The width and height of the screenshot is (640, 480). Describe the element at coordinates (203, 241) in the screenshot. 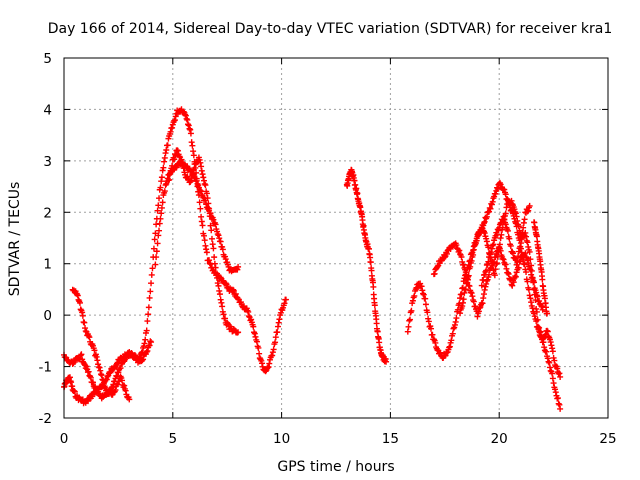

I see `series-t5` at that location.